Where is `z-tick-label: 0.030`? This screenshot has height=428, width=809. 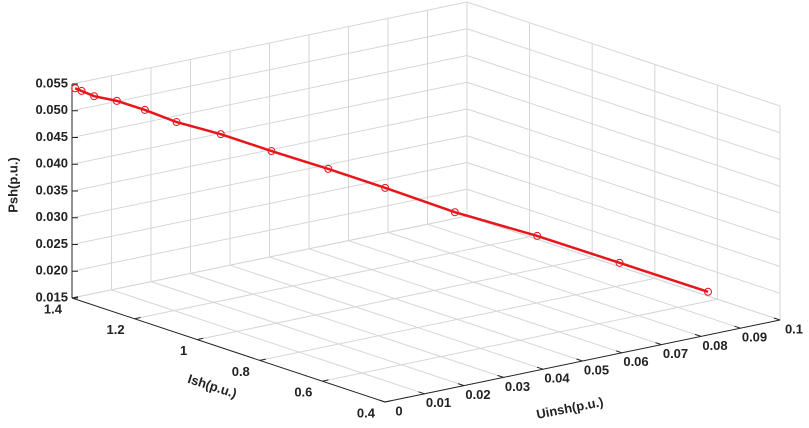
z-tick-label: 0.030 is located at coordinates (51, 216).